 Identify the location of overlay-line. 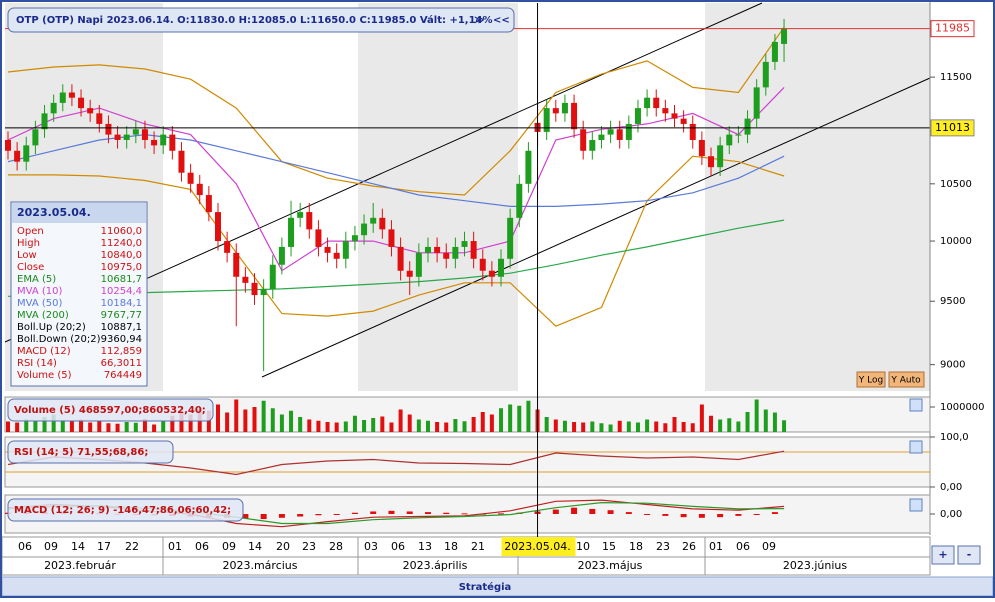
(396, 170).